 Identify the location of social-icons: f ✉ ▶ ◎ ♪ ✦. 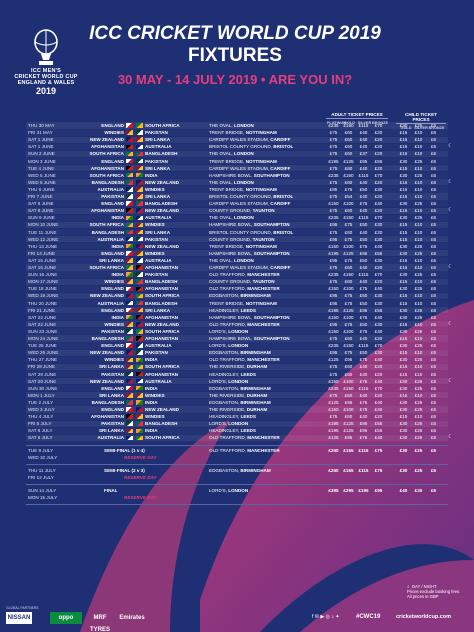
(326, 617).